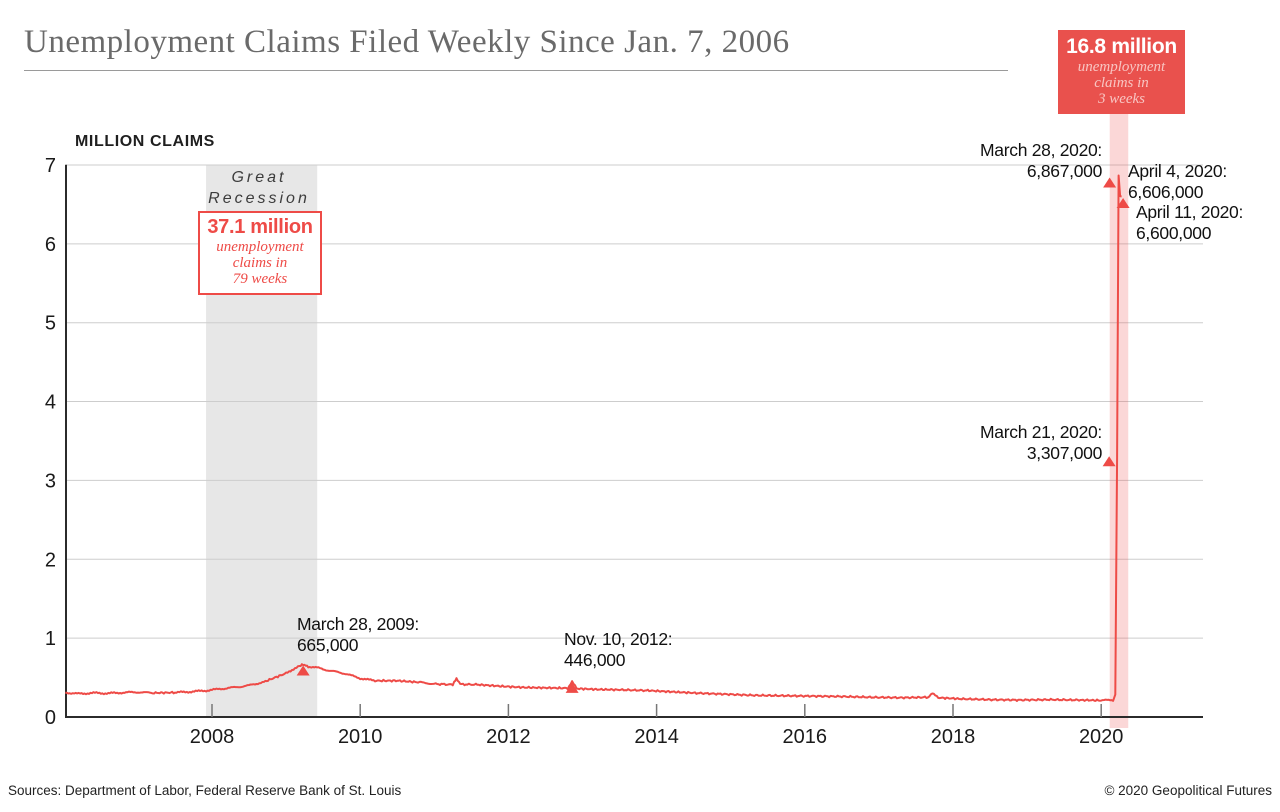 The width and height of the screenshot is (1280, 812). What do you see at coordinates (260, 263) in the screenshot?
I see `recession-total-line2: claims in` at bounding box center [260, 263].